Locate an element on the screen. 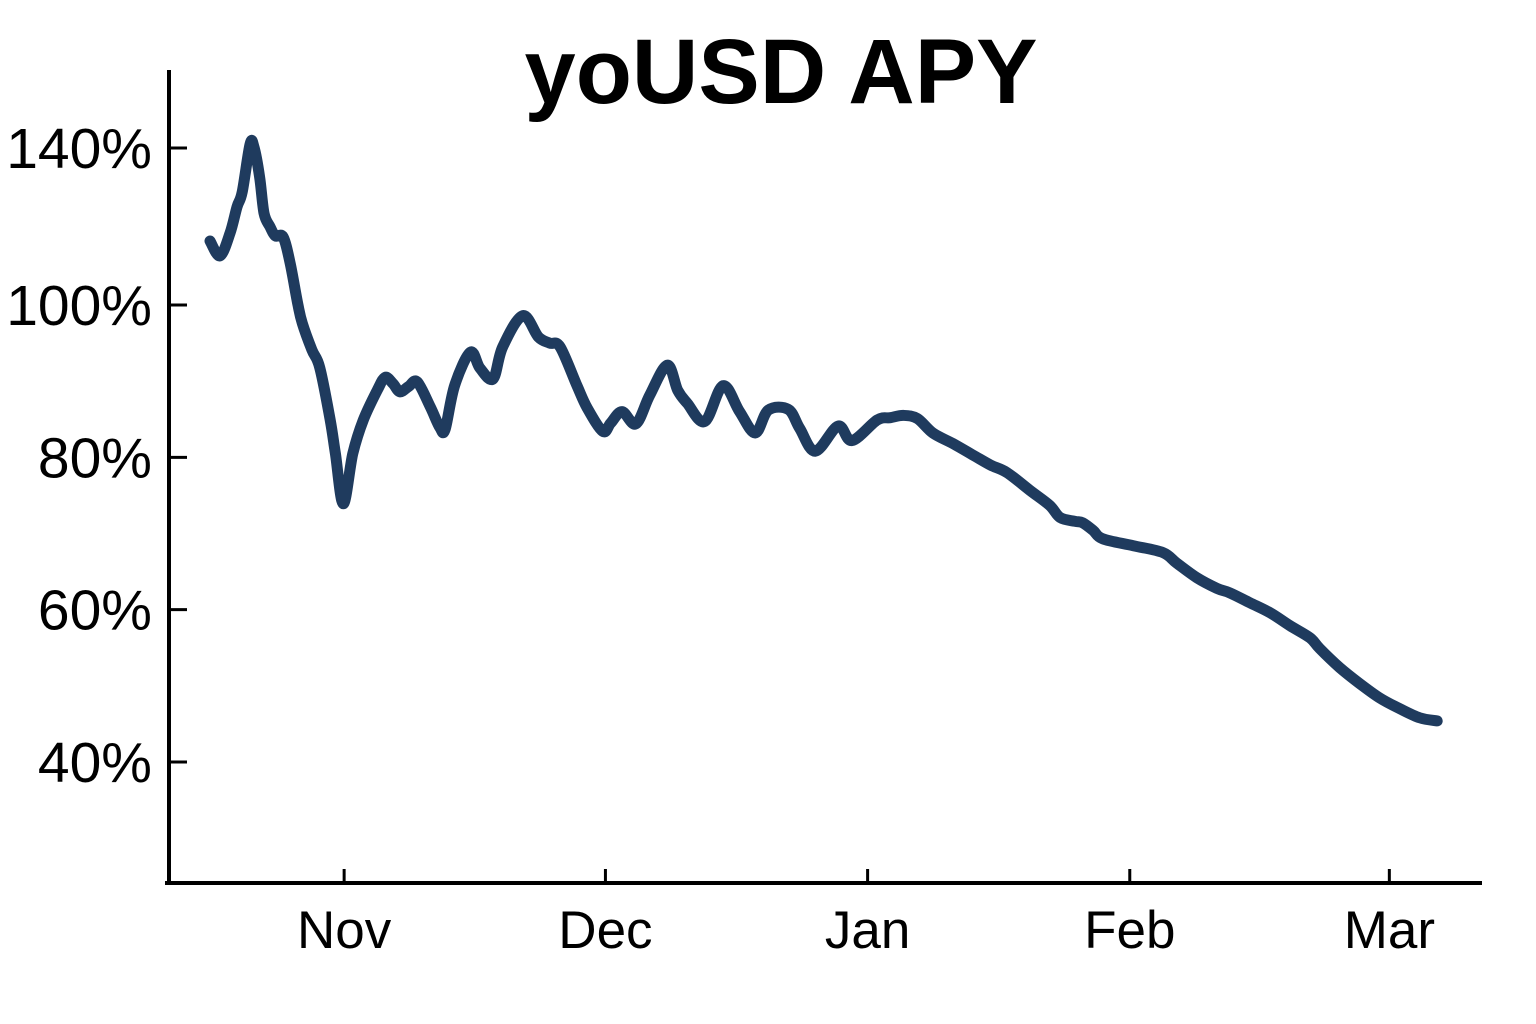 Image resolution: width=1536 pixels, height=1024 pixels. x-tick-label: Nov is located at coordinates (344, 930).